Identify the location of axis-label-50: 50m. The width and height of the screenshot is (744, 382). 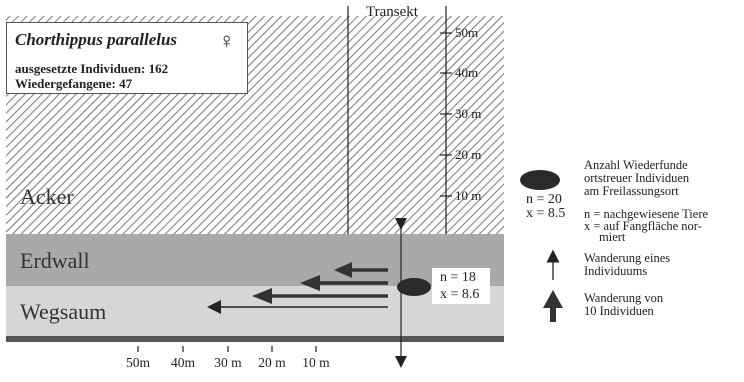
(138, 362).